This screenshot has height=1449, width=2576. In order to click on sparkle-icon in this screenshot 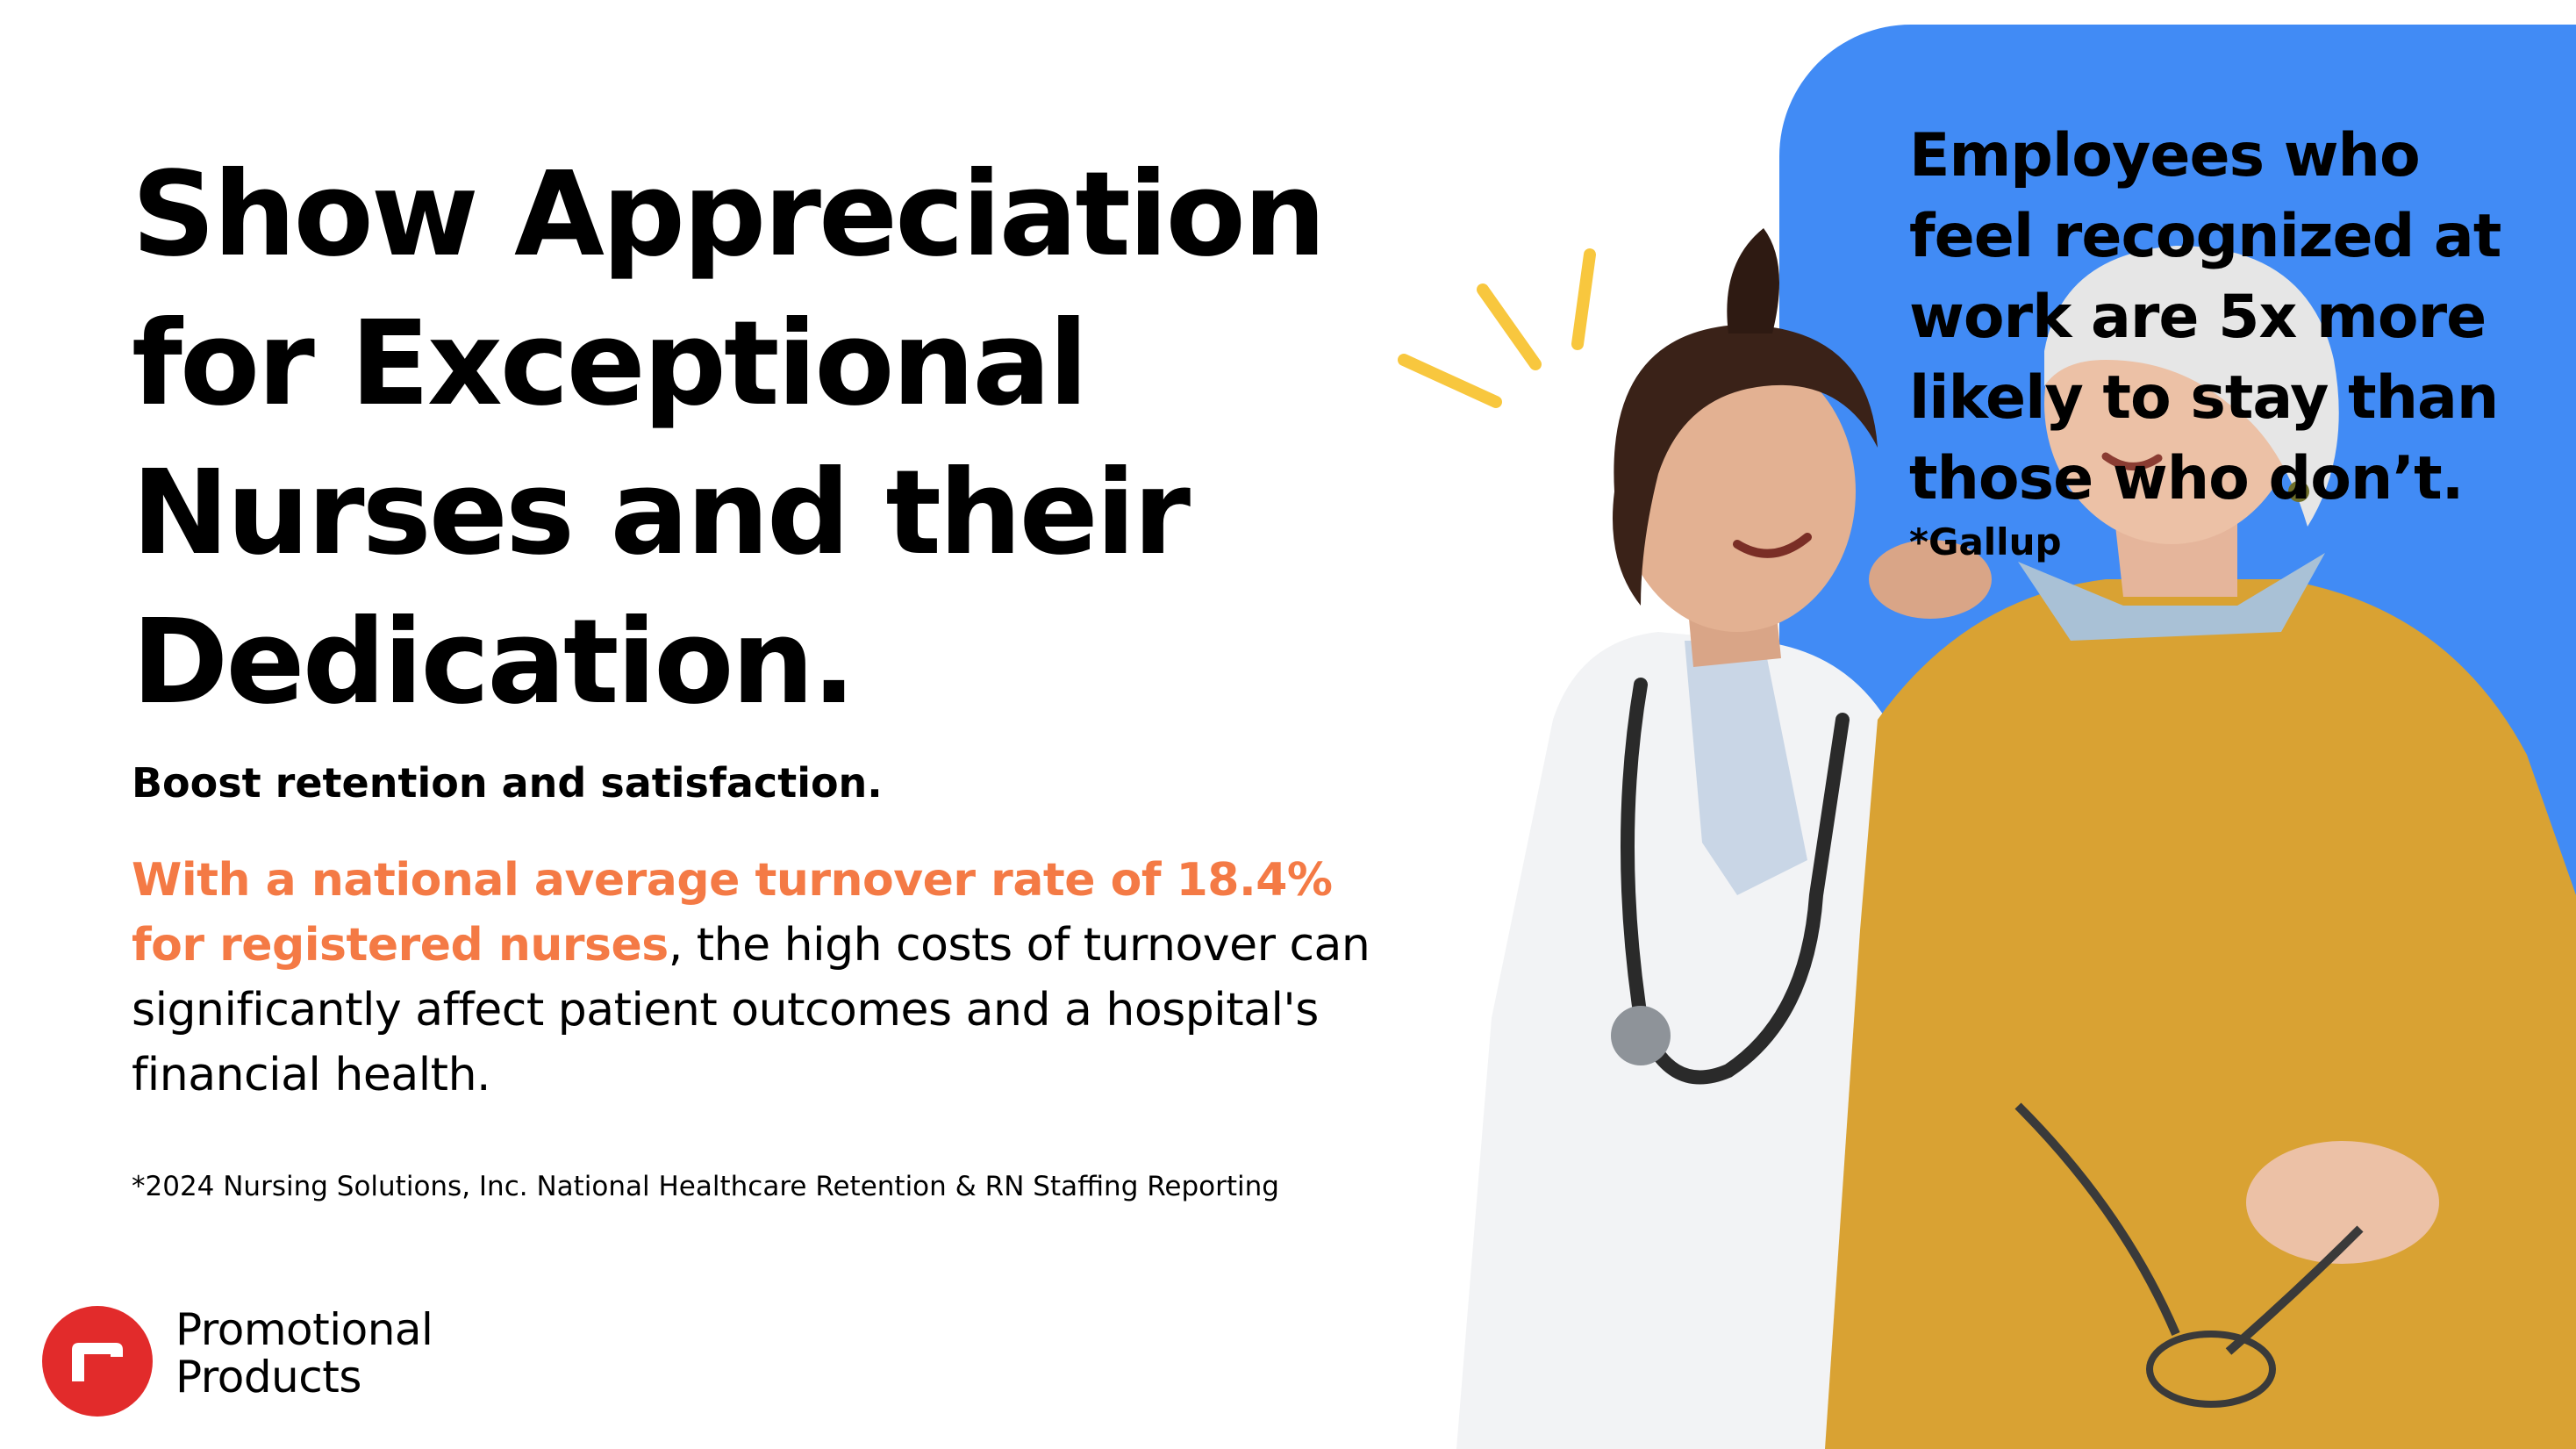, I will do `click(1497, 328)`.